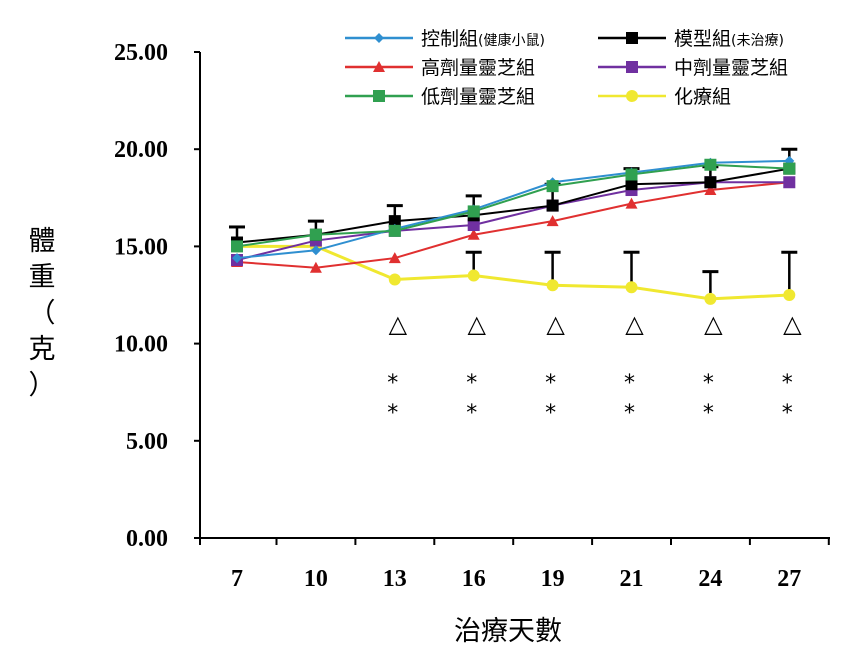 This screenshot has width=850, height=663. I want to click on y-tick-label: 0.00, so click(147, 539).